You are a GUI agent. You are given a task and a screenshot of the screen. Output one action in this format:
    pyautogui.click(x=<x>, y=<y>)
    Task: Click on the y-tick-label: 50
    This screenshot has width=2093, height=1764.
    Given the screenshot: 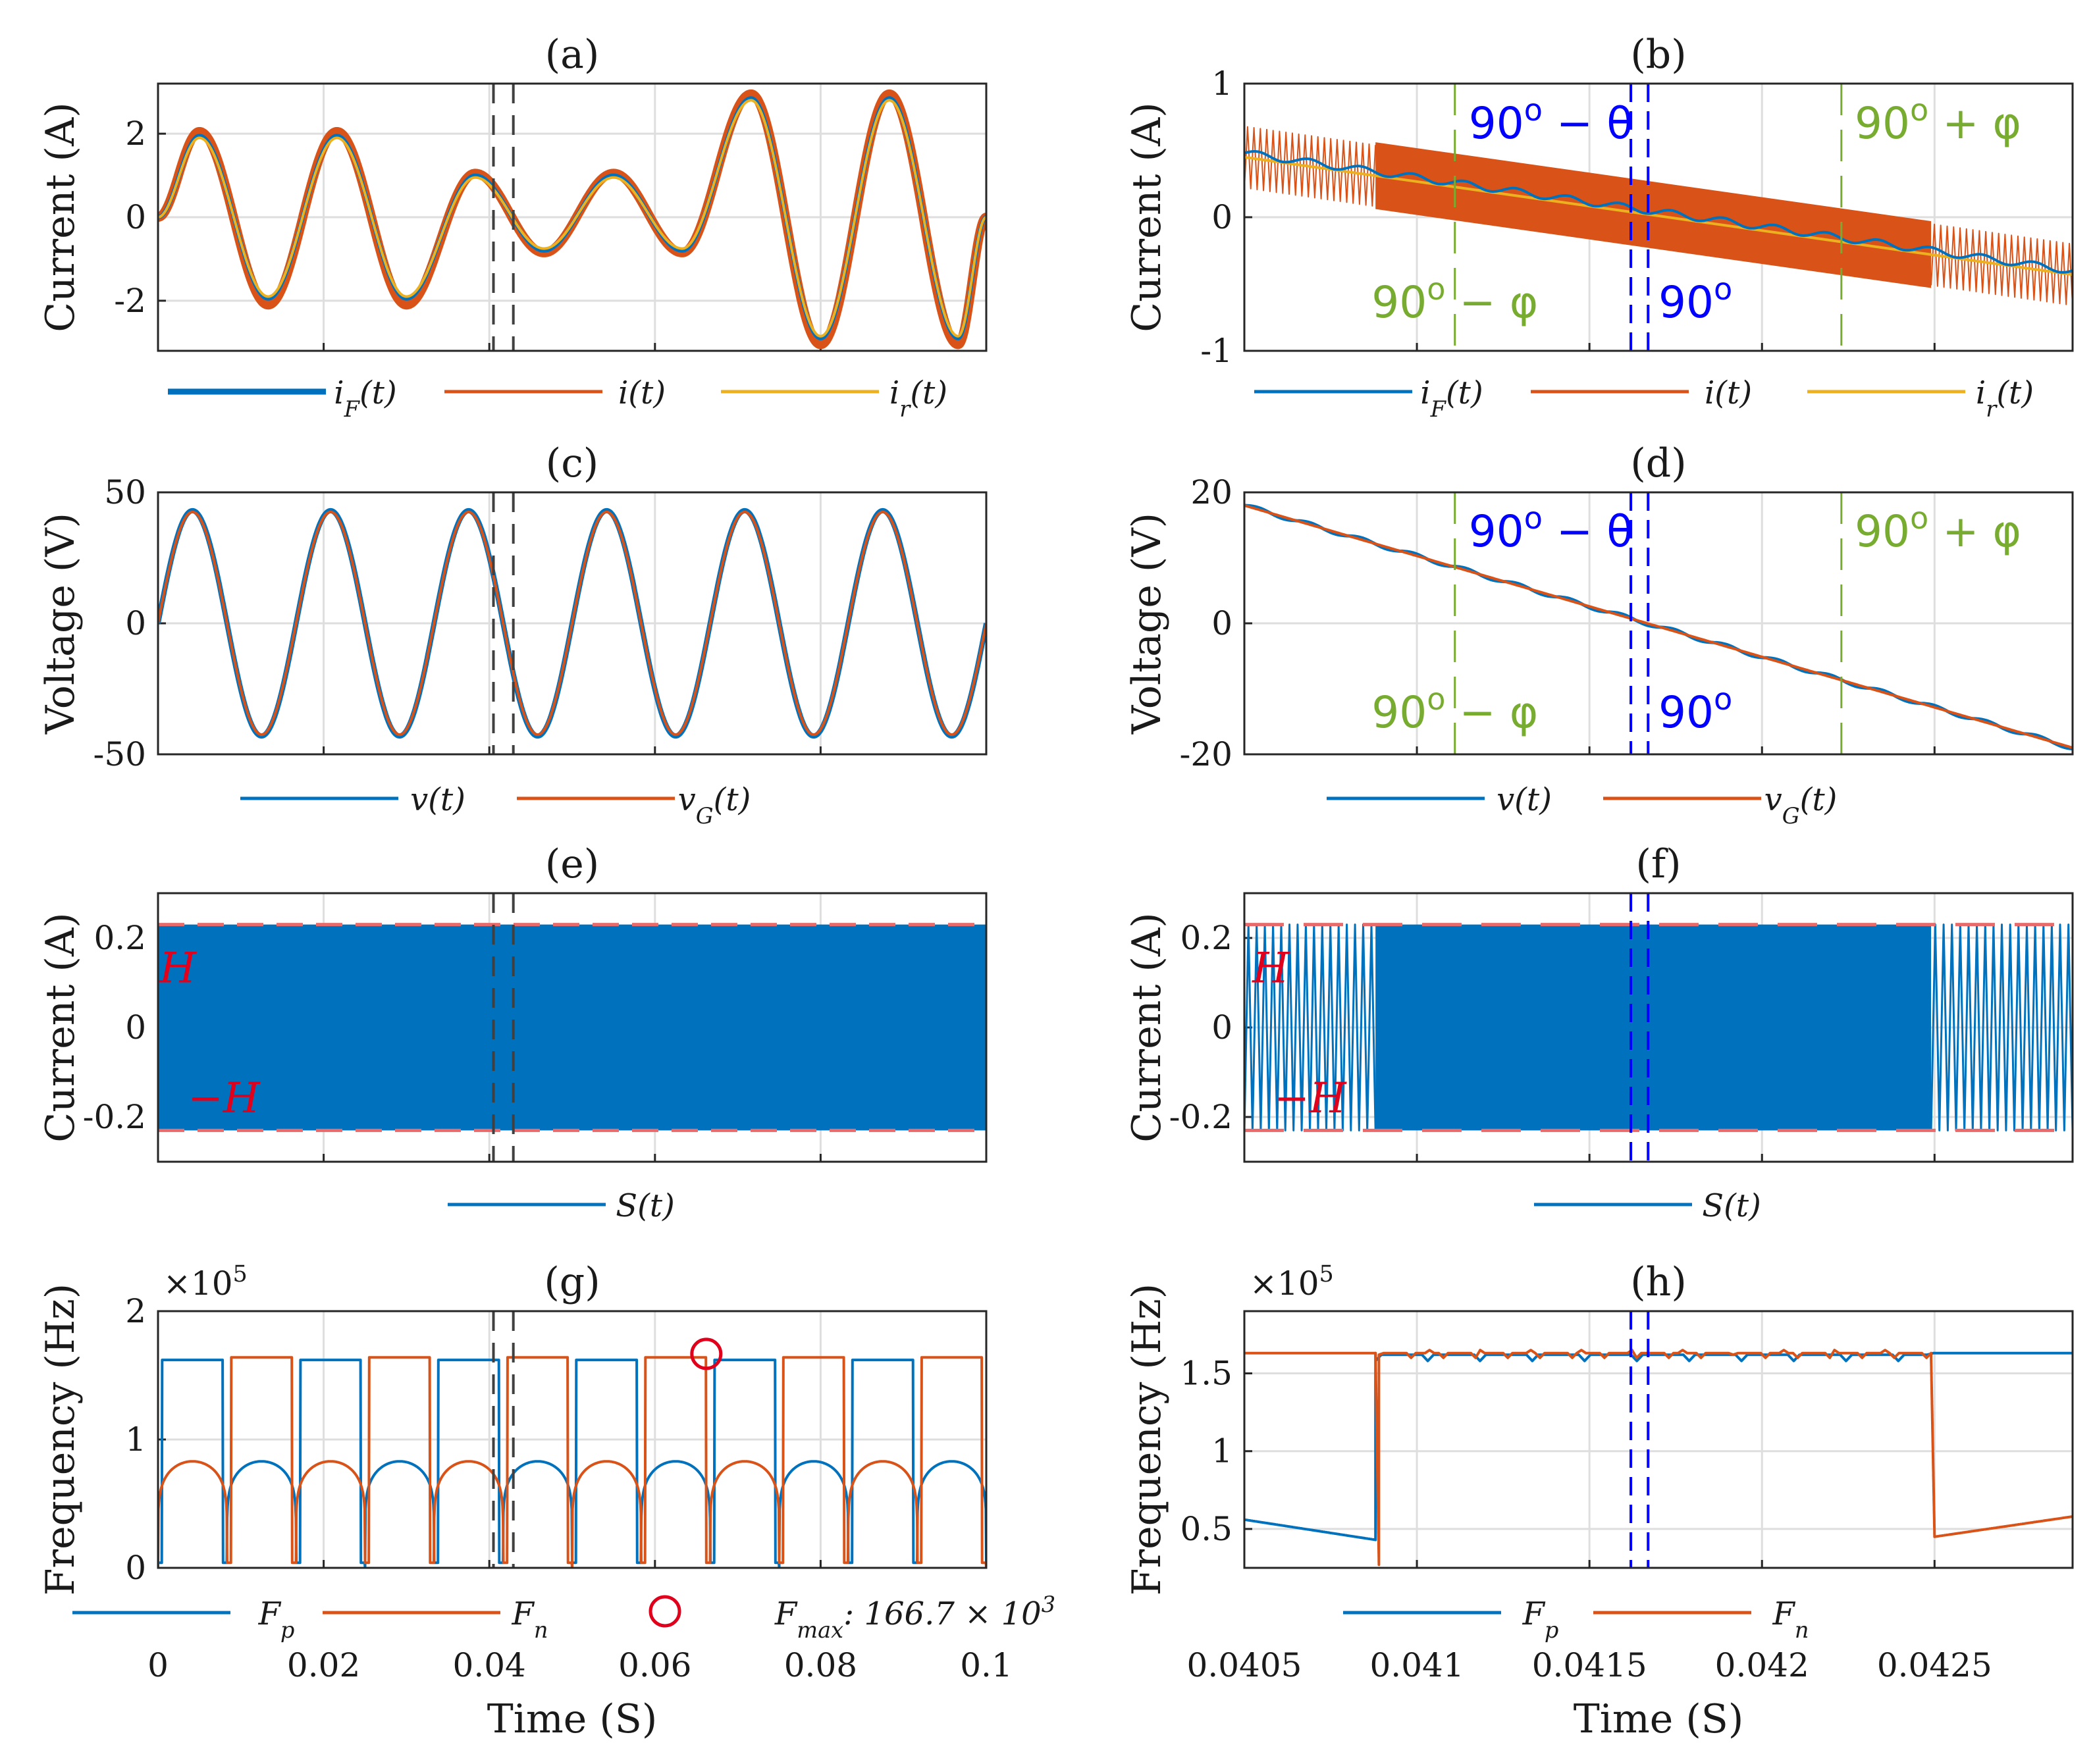 What is the action you would take?
    pyautogui.click(x=125, y=492)
    